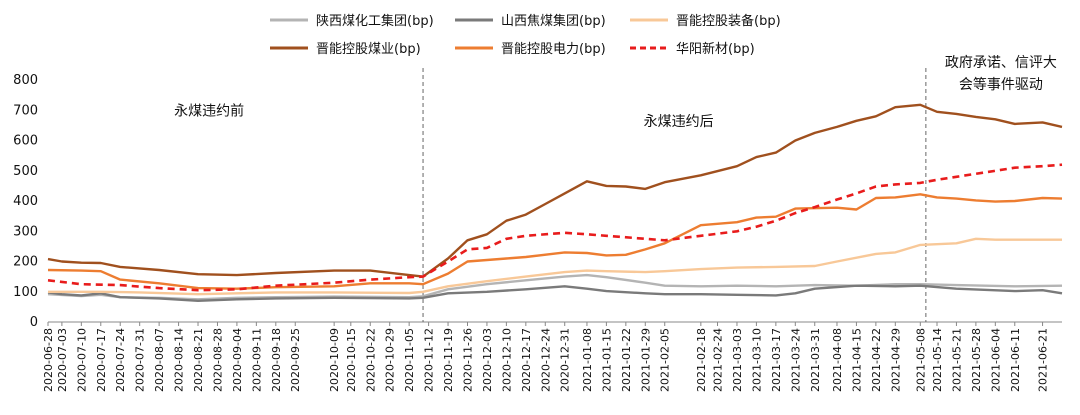 The height and width of the screenshot is (415, 1080). What do you see at coordinates (645, 360) in the screenshot?
I see `x-tick-label: 2021-01-29` at bounding box center [645, 360].